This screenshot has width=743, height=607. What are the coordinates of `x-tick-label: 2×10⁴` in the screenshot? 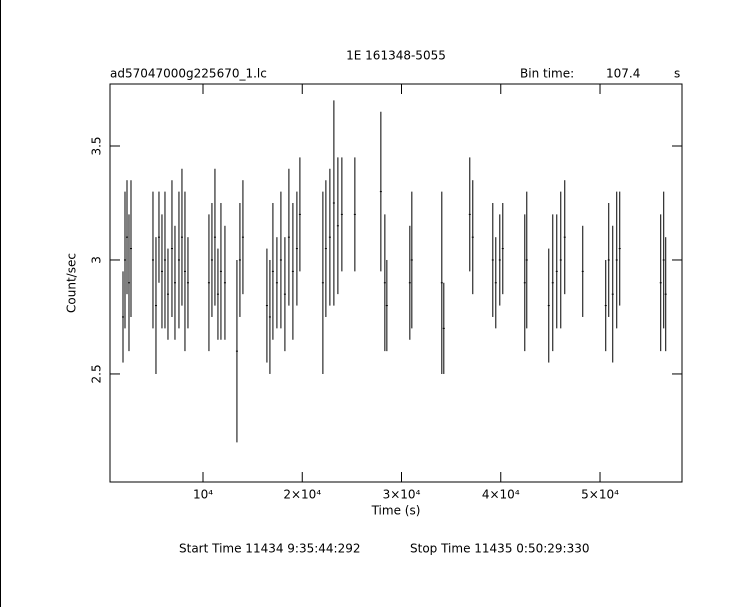 It's located at (302, 495).